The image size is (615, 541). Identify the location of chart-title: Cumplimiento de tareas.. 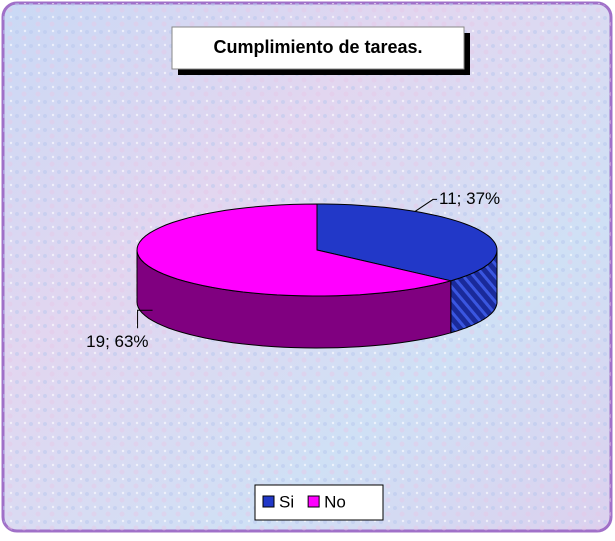
(317, 47).